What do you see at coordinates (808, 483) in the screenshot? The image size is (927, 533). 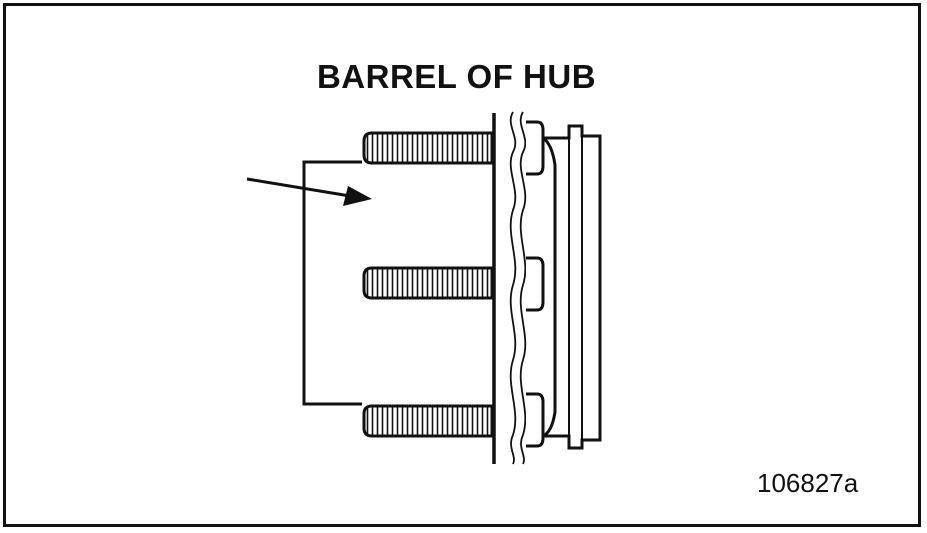 I see `figure-id-label: 106827a` at bounding box center [808, 483].